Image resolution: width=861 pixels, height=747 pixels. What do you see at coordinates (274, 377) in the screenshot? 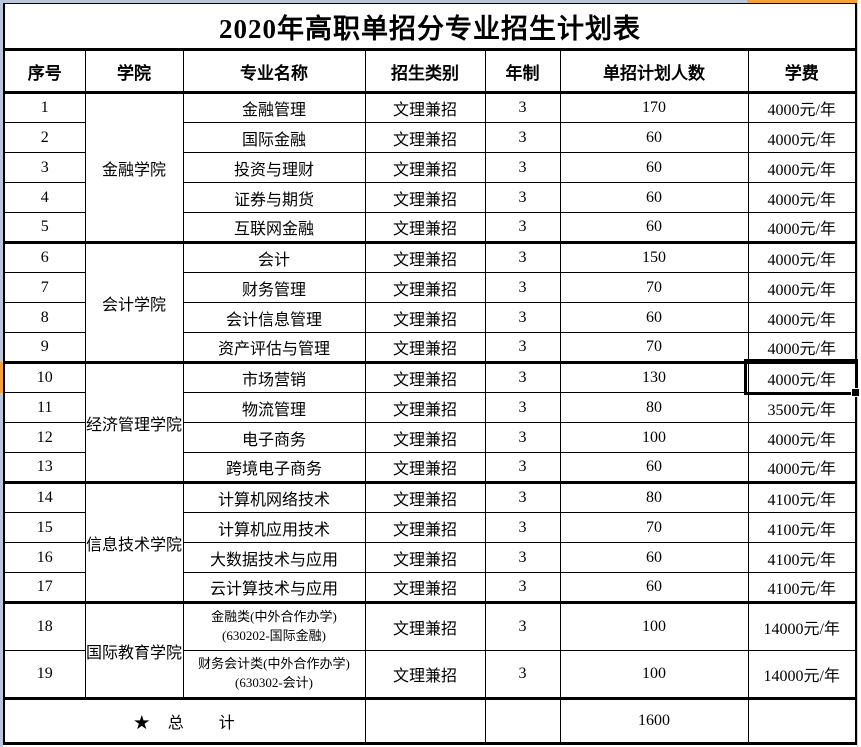
I see `cell-major: 市场营销` at bounding box center [274, 377].